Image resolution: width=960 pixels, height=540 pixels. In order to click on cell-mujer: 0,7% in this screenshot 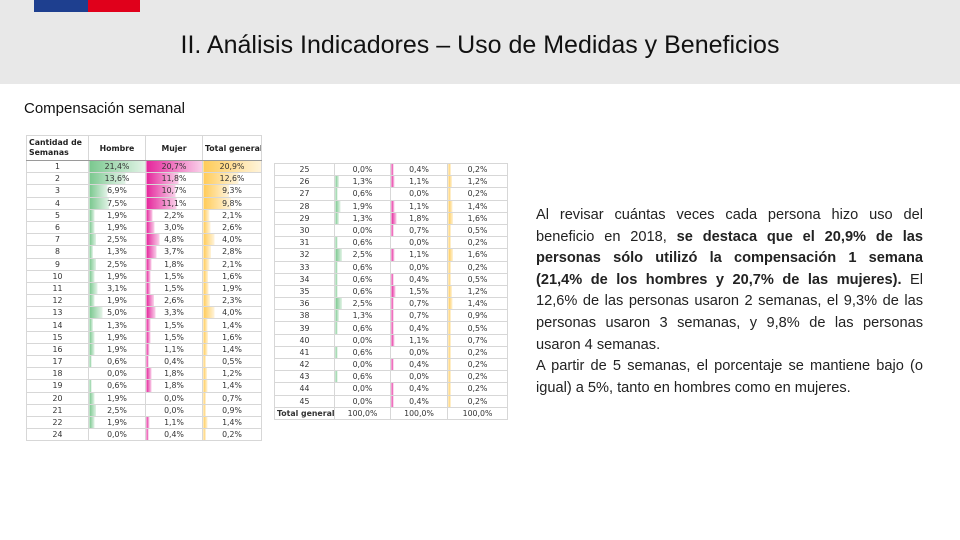, I will do `click(419, 230)`.